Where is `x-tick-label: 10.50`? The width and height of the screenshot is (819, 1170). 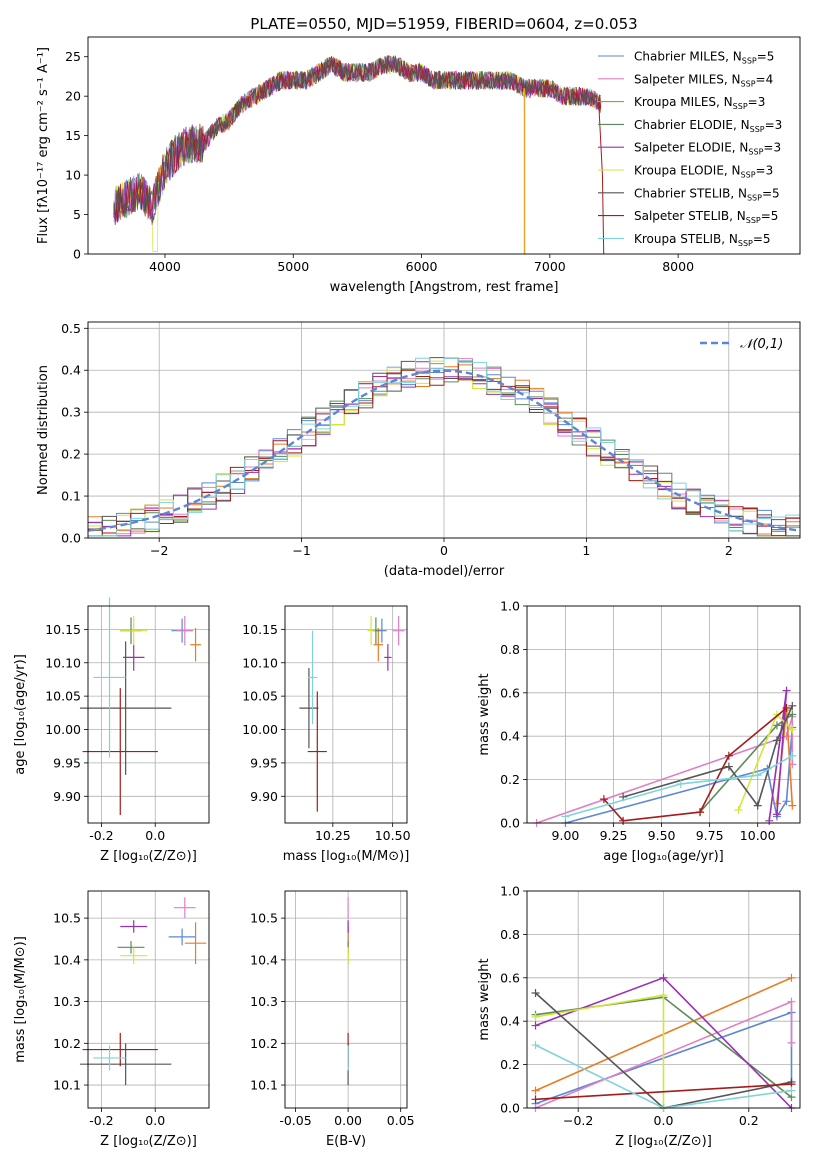 x-tick-label: 10.50 is located at coordinates (393, 835).